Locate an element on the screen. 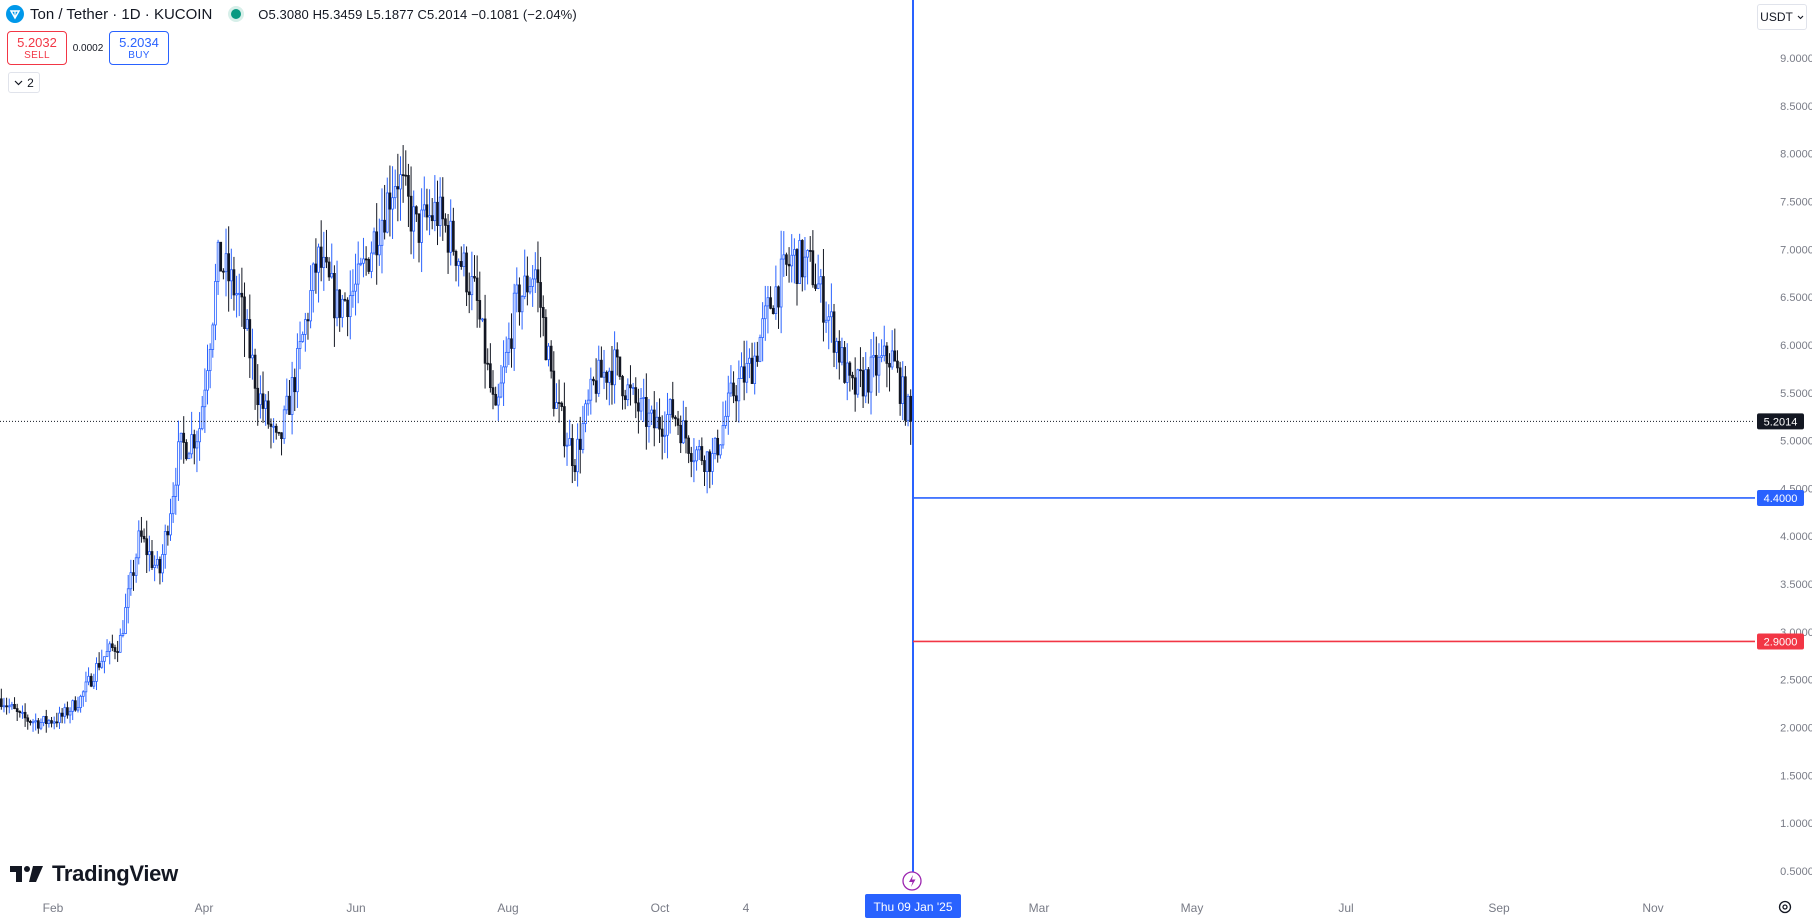 This screenshot has width=1812, height=924. tradingview-logo: TradingView is located at coordinates (94, 874).